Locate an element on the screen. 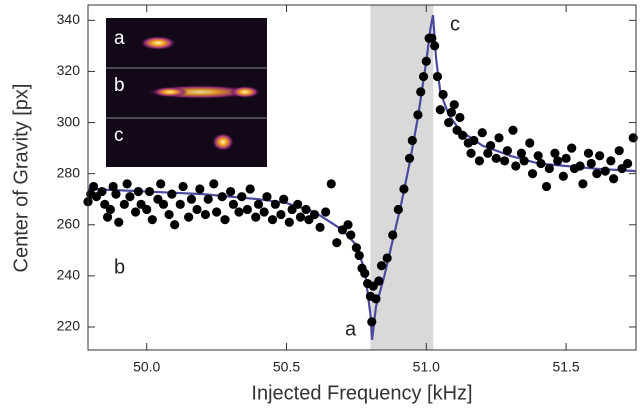  annotation: a is located at coordinates (351, 329).